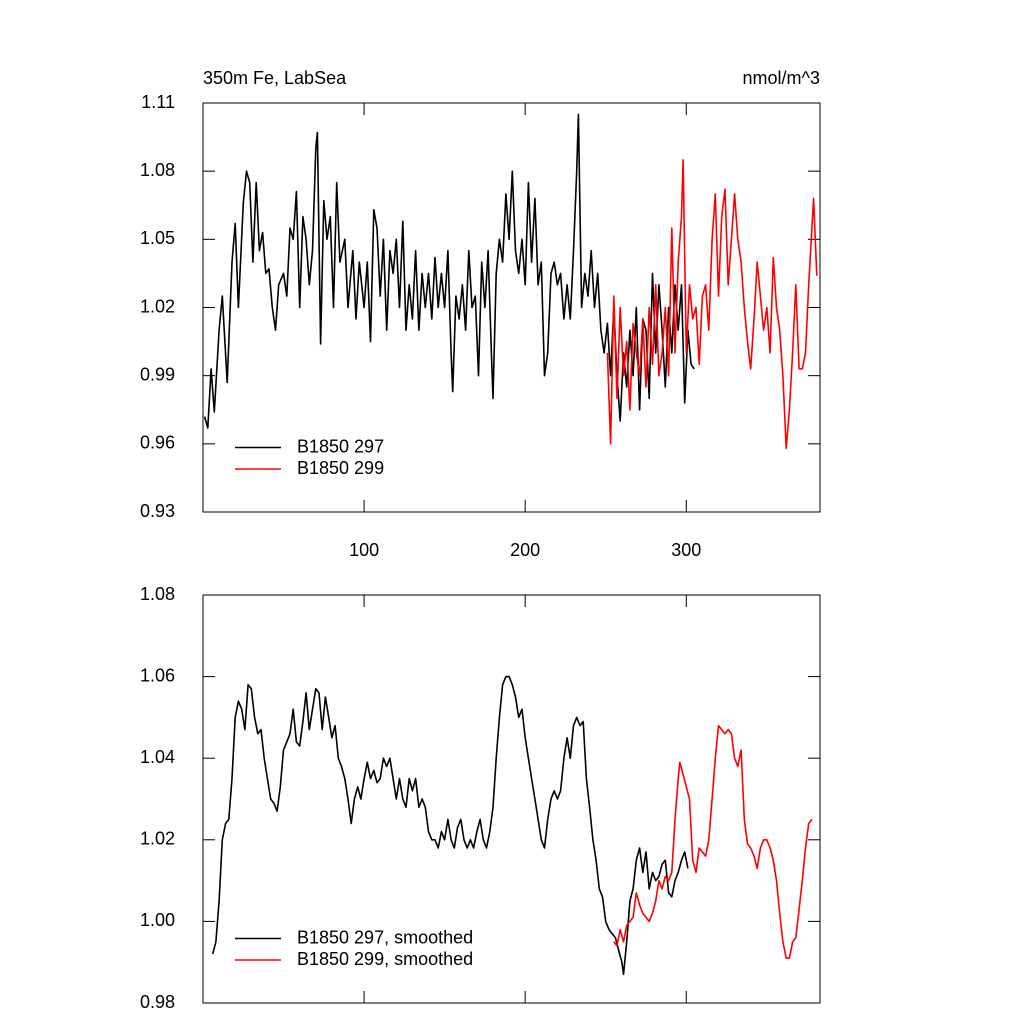 The image size is (1024, 1024). What do you see at coordinates (157, 443) in the screenshot?
I see `y-tick-label: 0.96` at bounding box center [157, 443].